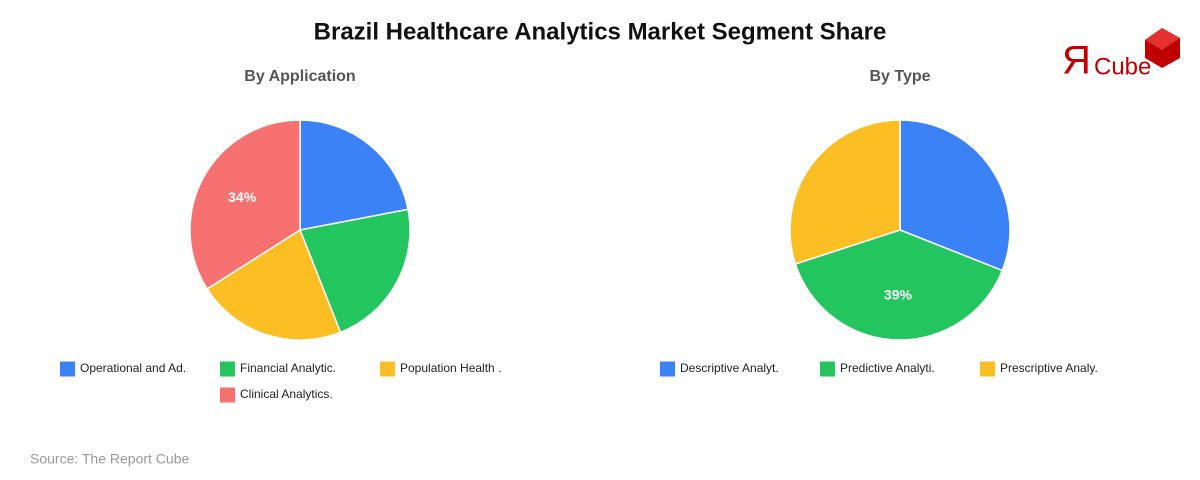 The image size is (1200, 480). What do you see at coordinates (898, 295) in the screenshot?
I see `data-label: 39%` at bounding box center [898, 295].